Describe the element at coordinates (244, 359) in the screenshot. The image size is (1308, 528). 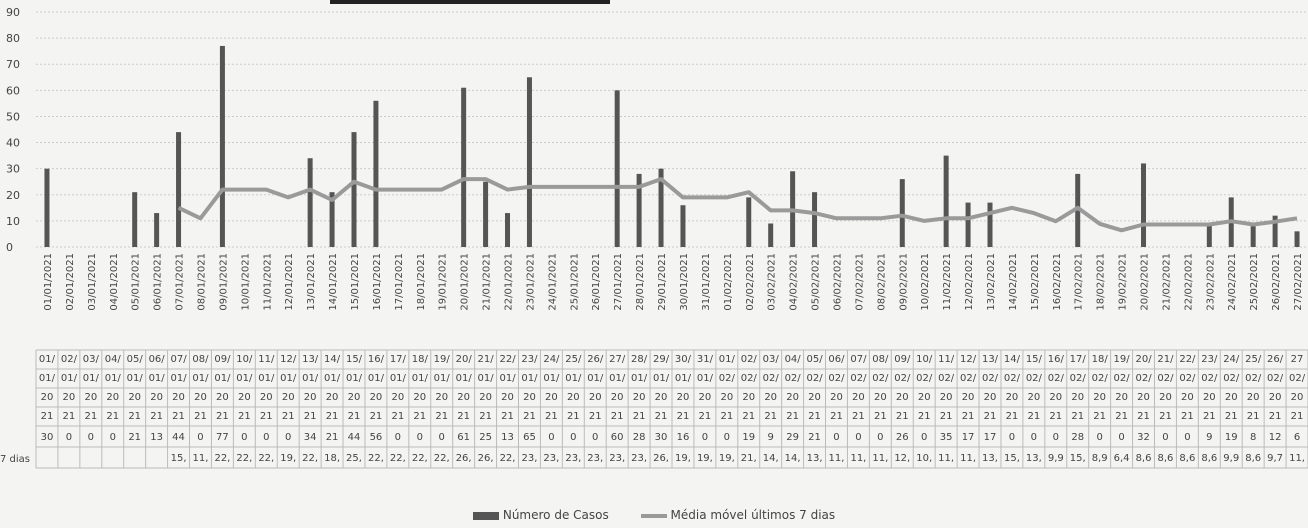
I see `table-cell: 10/` at that location.